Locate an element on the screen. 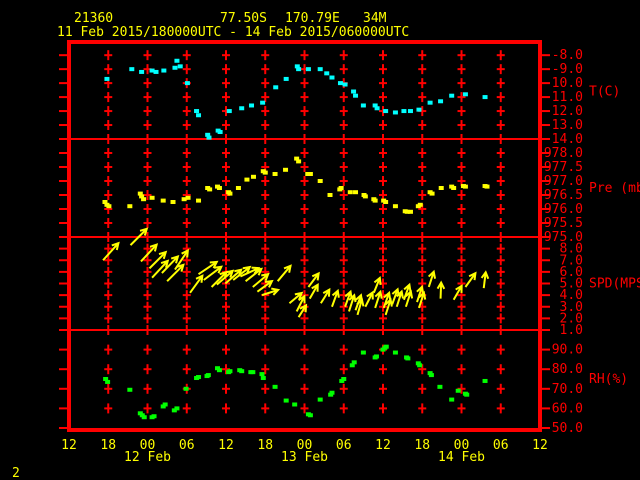 This screenshot has width=640, height=480. humidity-ytick-label: 70.0 is located at coordinates (567, 389).